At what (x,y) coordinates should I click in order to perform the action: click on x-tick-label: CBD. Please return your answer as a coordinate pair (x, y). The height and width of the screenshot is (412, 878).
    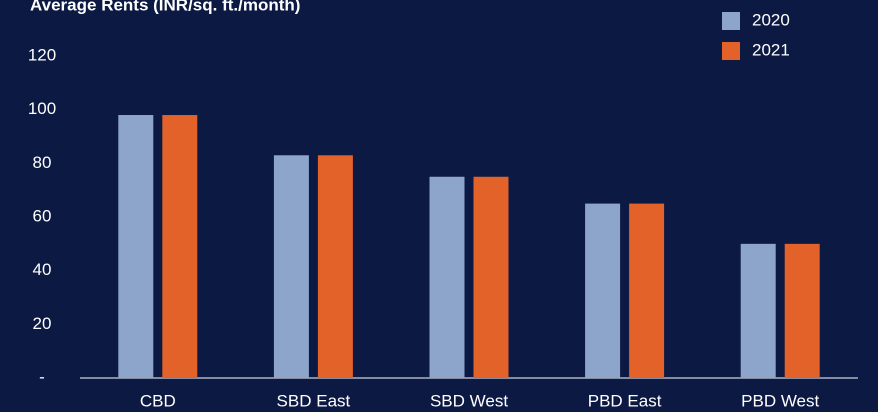
    Looking at the image, I should click on (158, 400).